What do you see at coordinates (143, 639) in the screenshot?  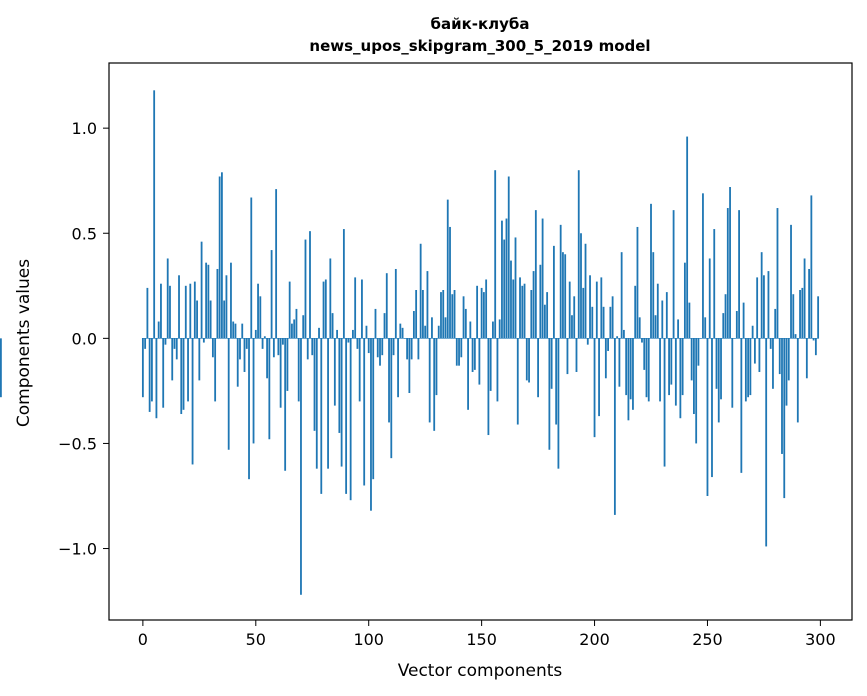 I see `x-tick-label: 0` at bounding box center [143, 639].